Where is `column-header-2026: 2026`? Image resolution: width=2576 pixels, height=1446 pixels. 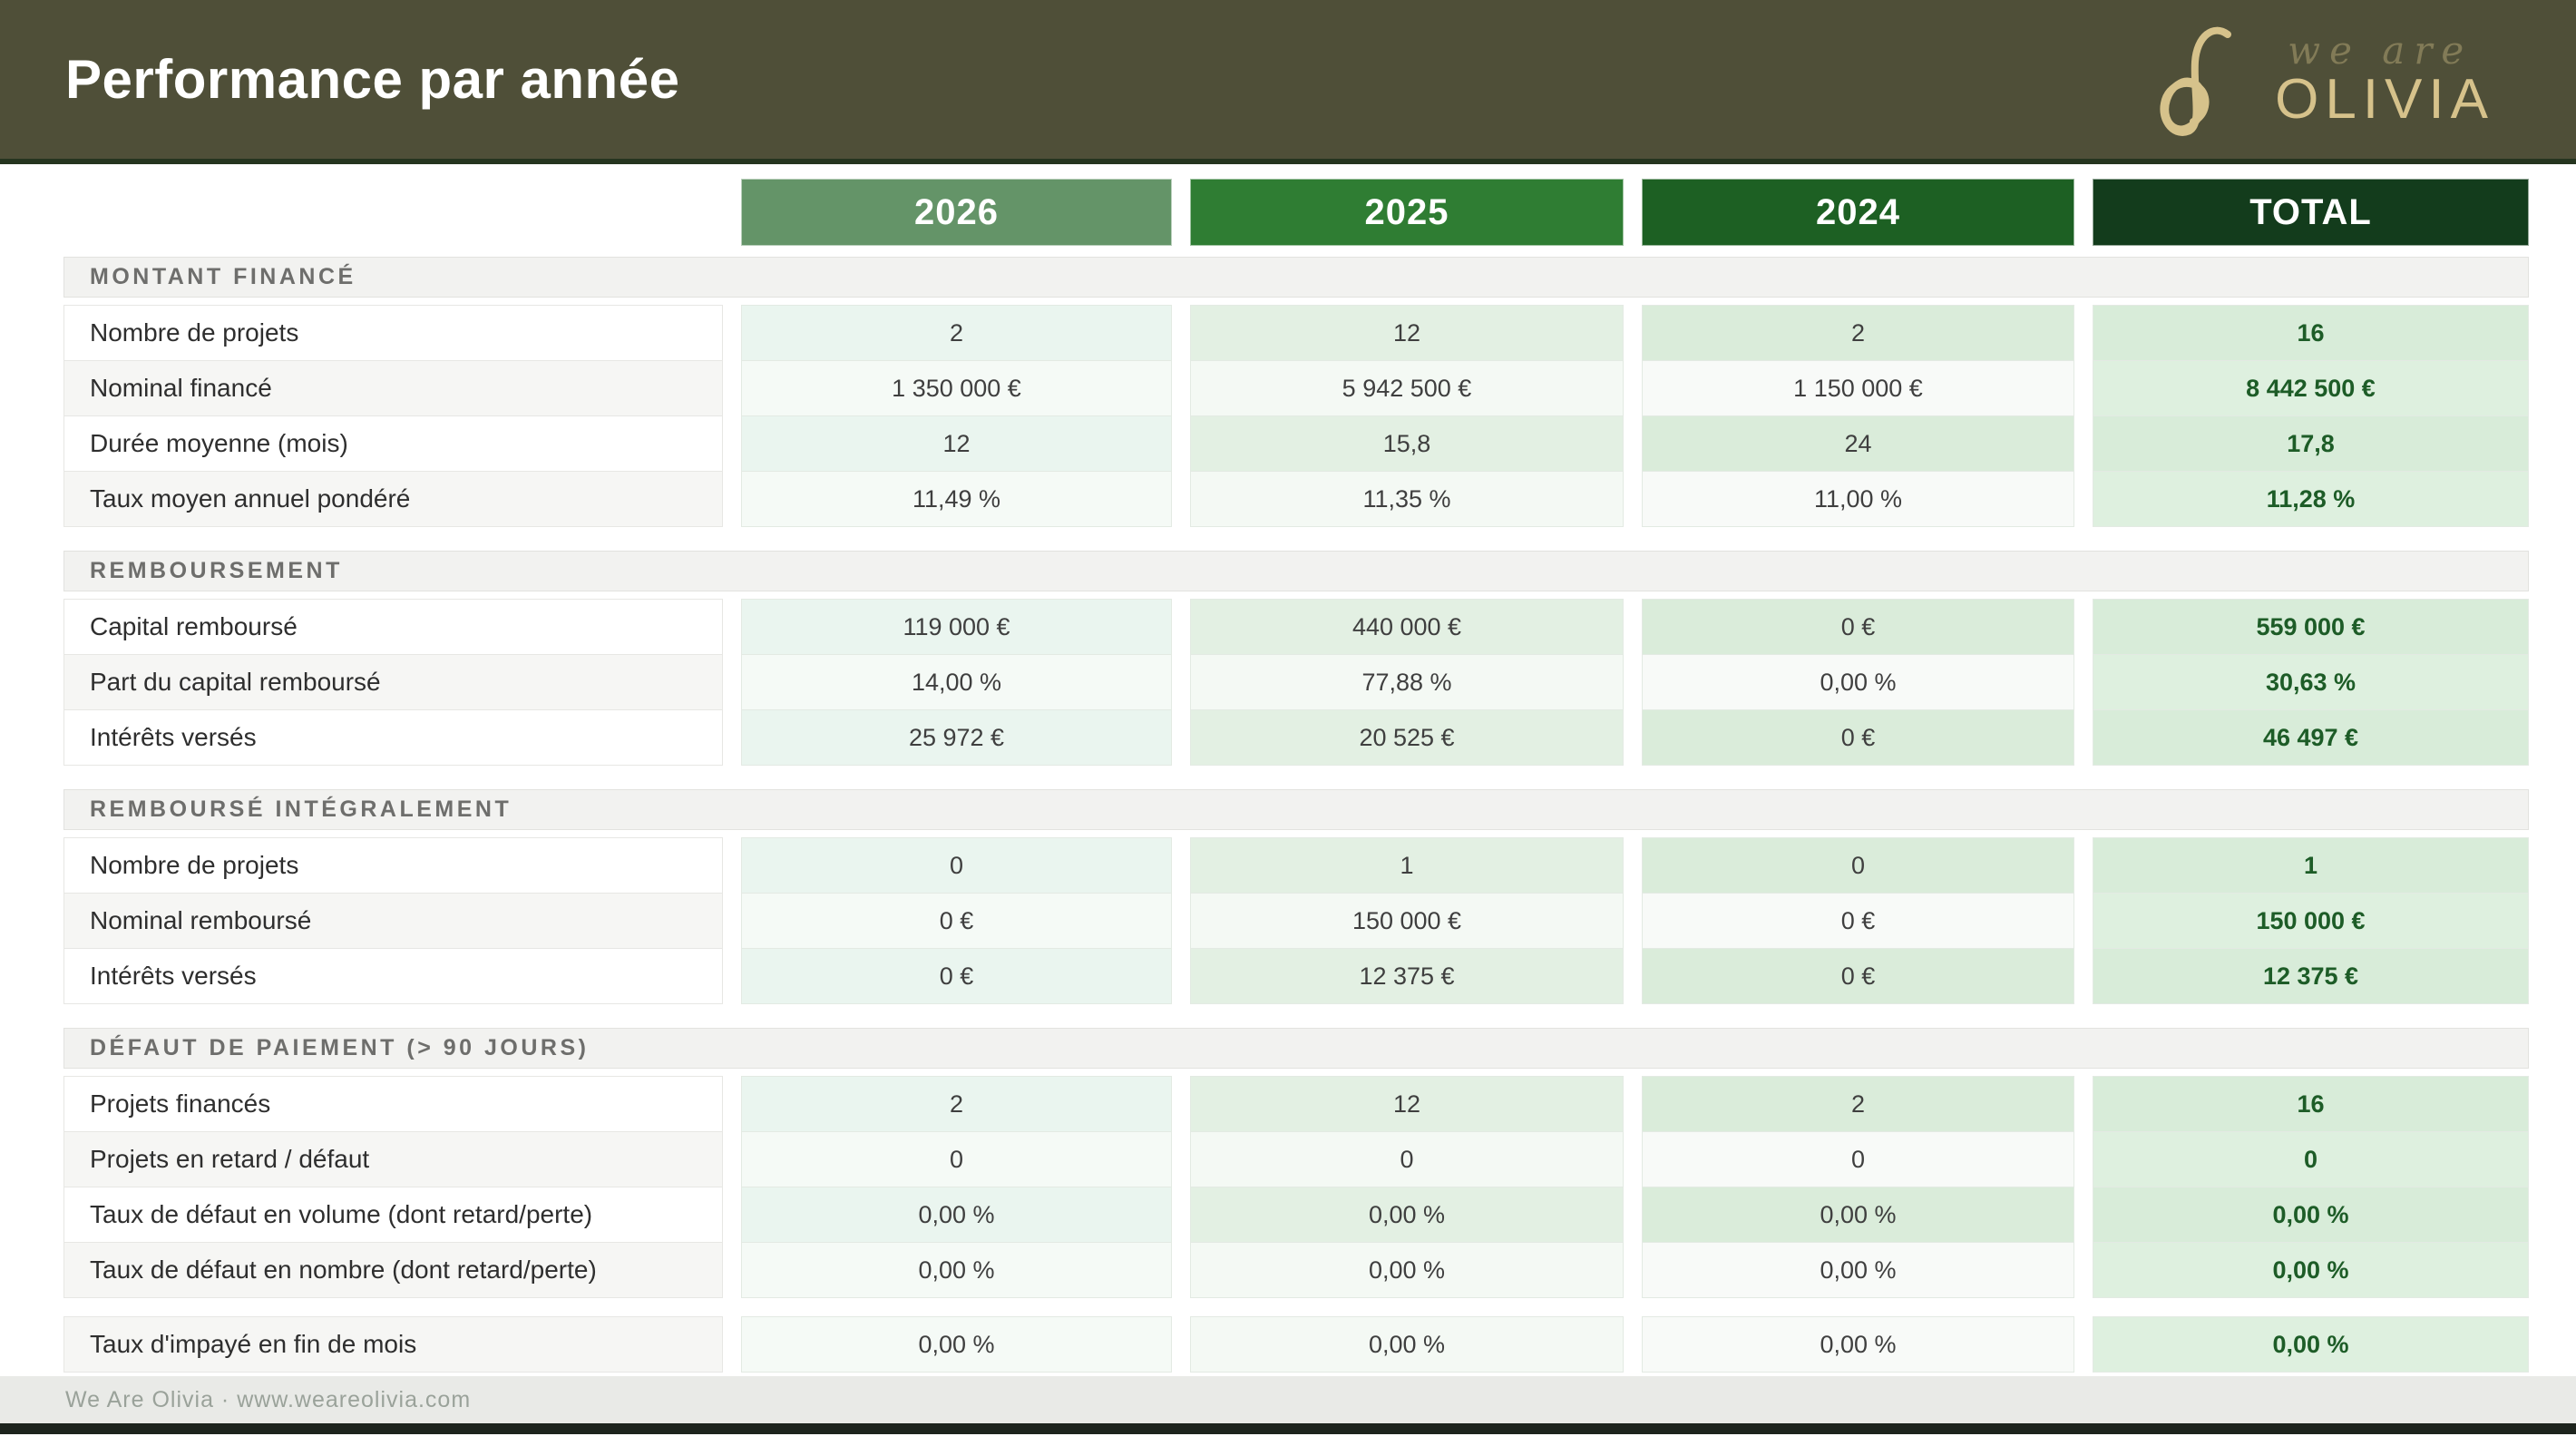 column-header-2026: 2026 is located at coordinates (956, 212).